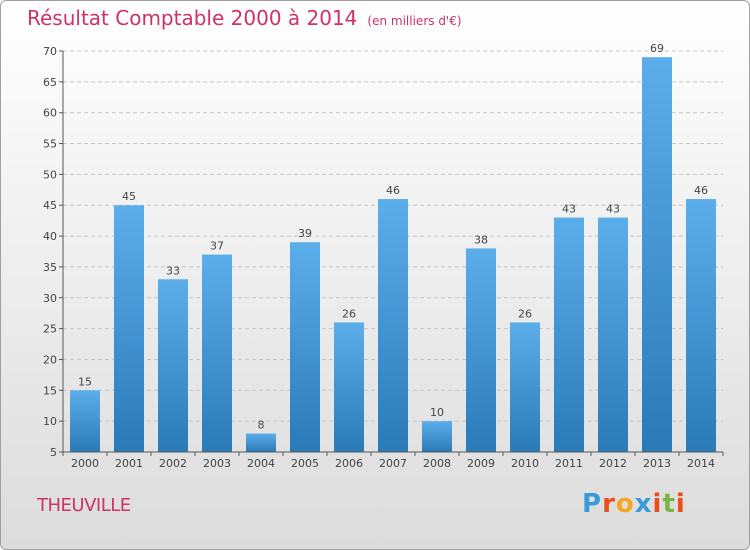  Describe the element at coordinates (50, 174) in the screenshot. I see `y-tick-label: 50` at that location.